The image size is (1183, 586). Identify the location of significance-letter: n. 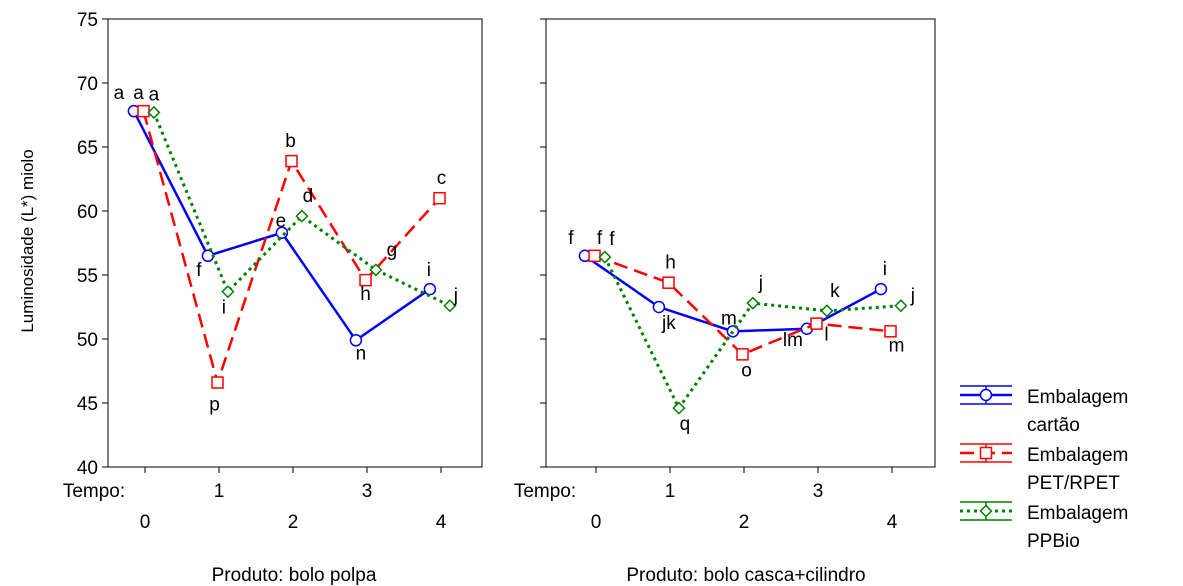
(361, 353).